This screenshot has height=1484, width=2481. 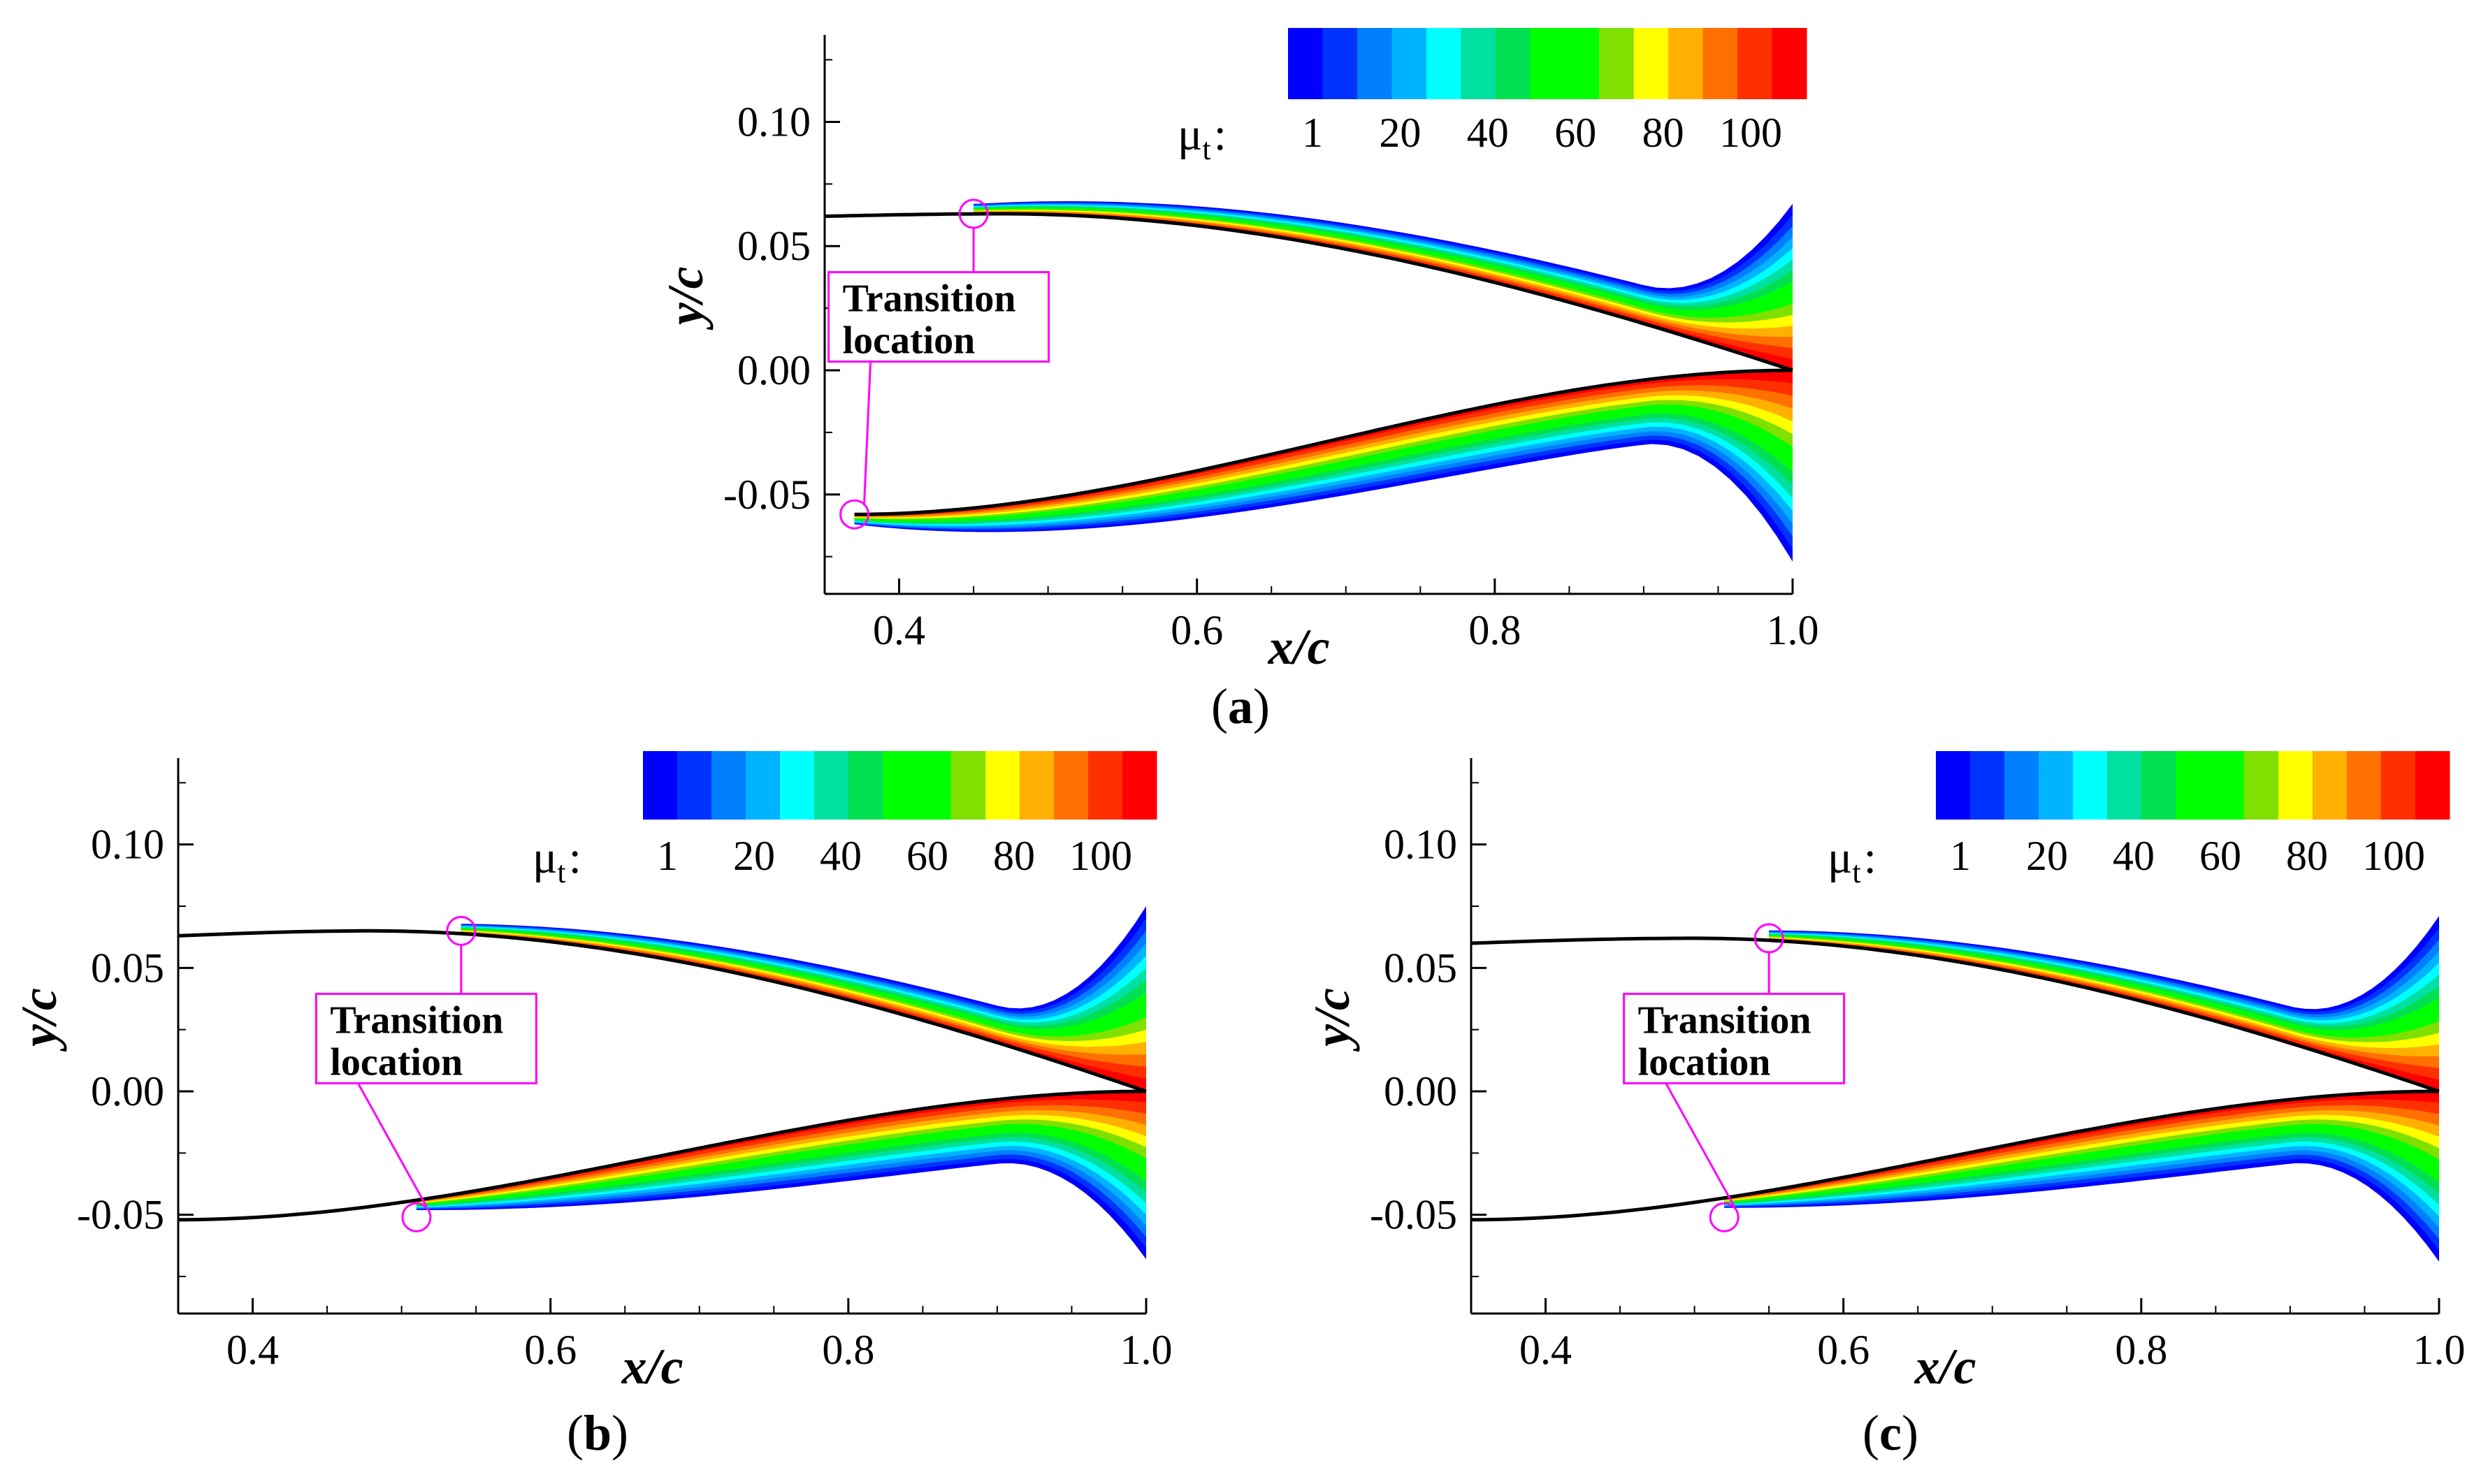 What do you see at coordinates (662, 1011) in the screenshot?
I see `airfoil-upper-surface` at bounding box center [662, 1011].